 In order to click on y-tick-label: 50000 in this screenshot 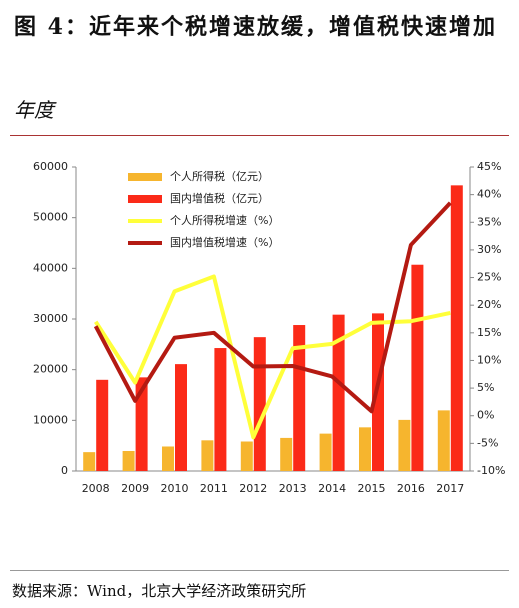, I will do `click(50, 217)`.